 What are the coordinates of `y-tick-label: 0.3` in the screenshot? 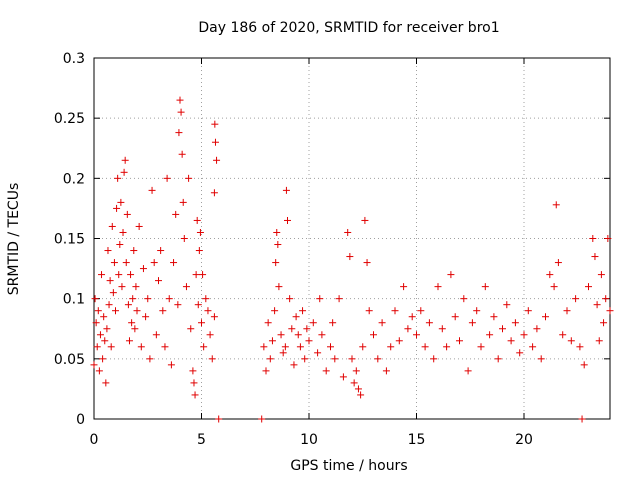 It's located at (74, 59).